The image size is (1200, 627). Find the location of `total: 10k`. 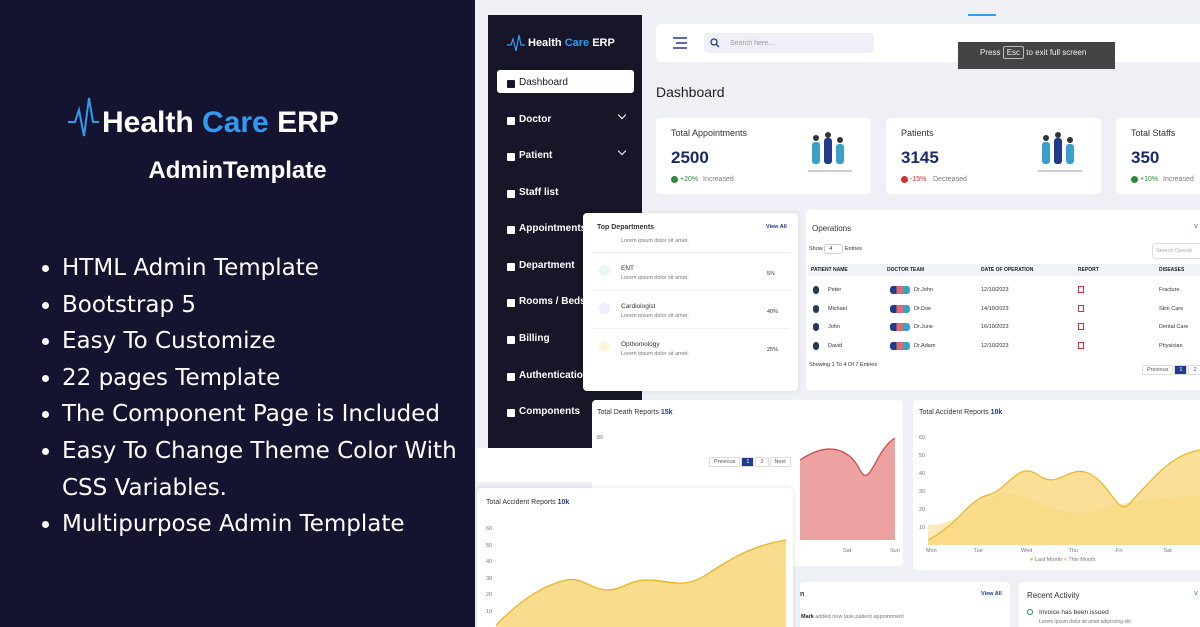

total: 10k is located at coordinates (563, 502).